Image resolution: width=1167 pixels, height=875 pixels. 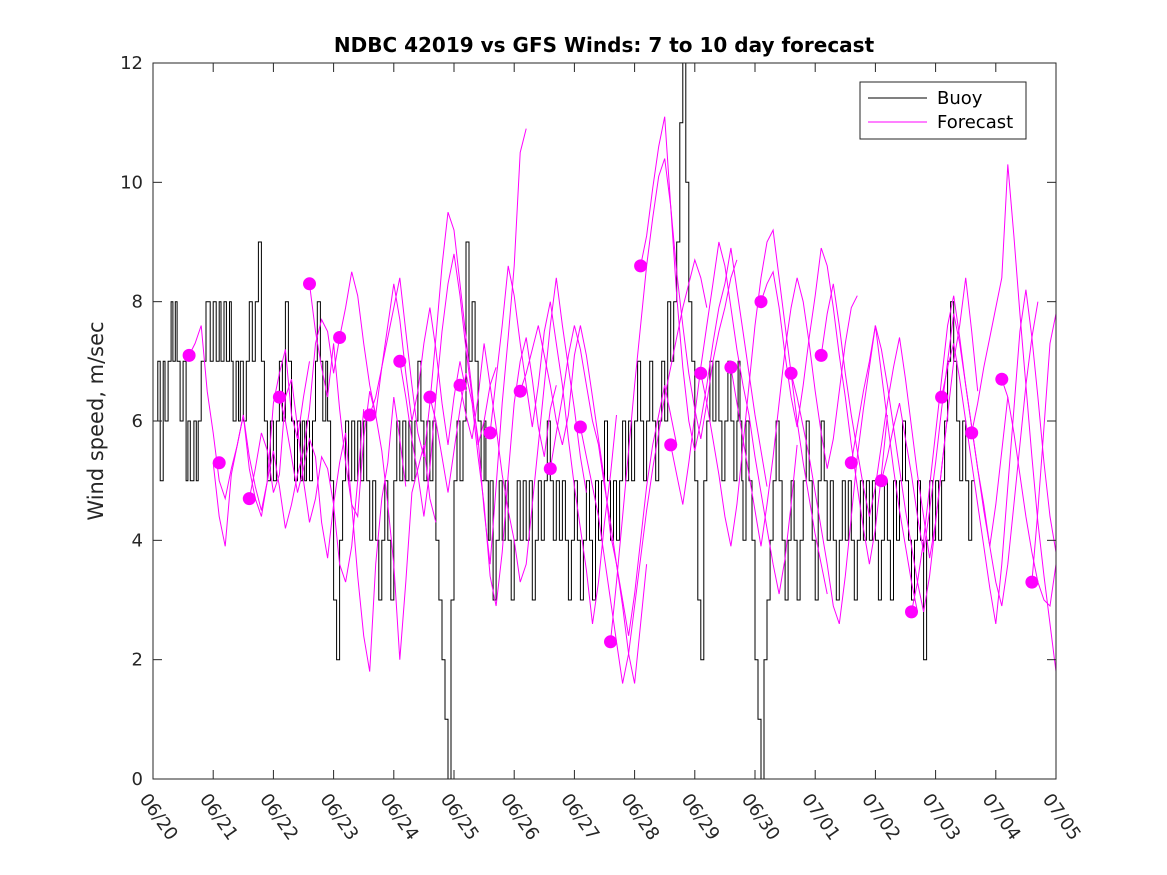 I want to click on y-tick-label: 10, so click(x=131, y=182).